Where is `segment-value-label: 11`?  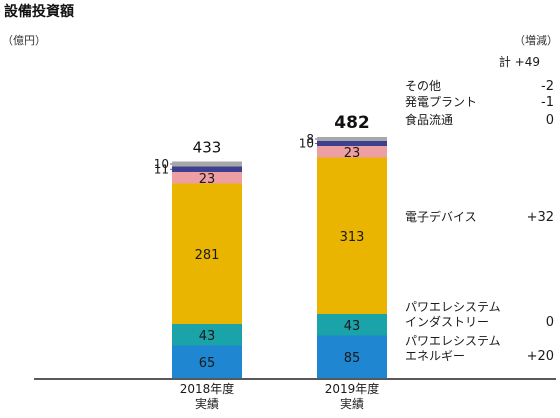 segment-value-label: 11 is located at coordinates (161, 169).